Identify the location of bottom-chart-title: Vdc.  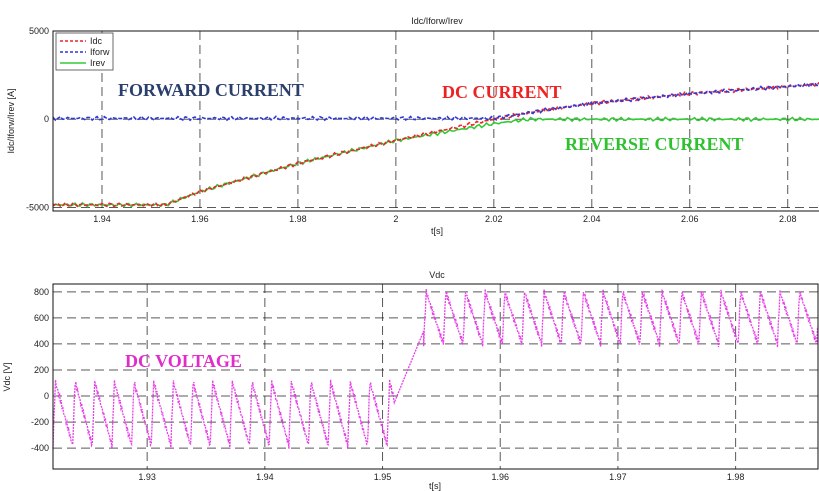
(437, 275).